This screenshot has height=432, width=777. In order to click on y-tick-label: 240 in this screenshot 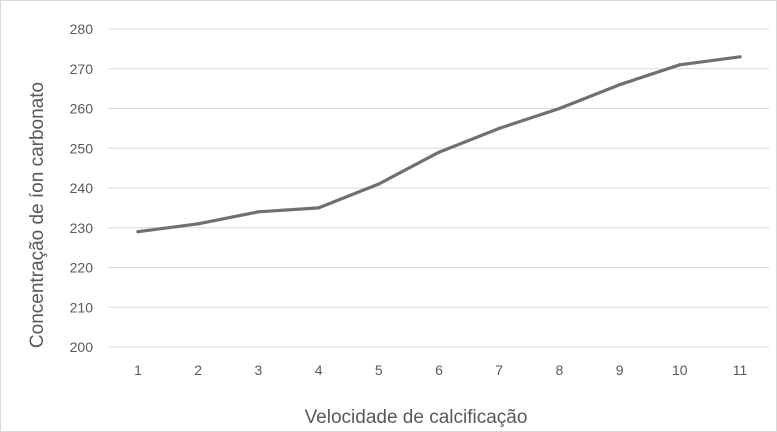, I will do `click(82, 188)`.